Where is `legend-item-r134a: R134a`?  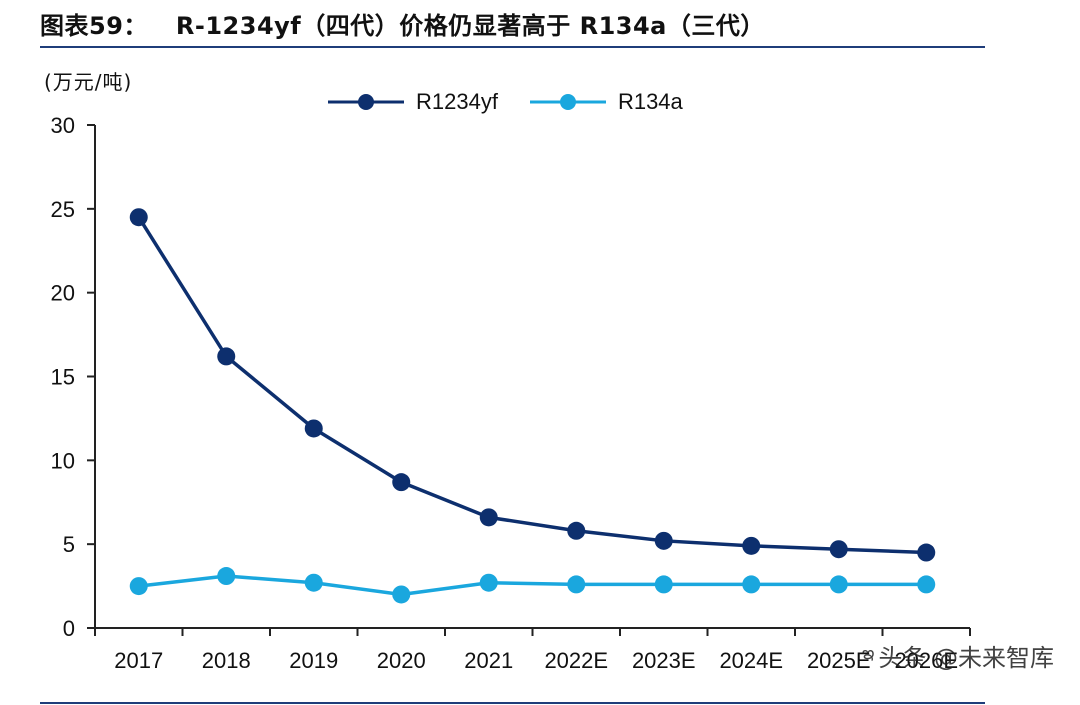
legend-item-r134a: R134a is located at coordinates (606, 102).